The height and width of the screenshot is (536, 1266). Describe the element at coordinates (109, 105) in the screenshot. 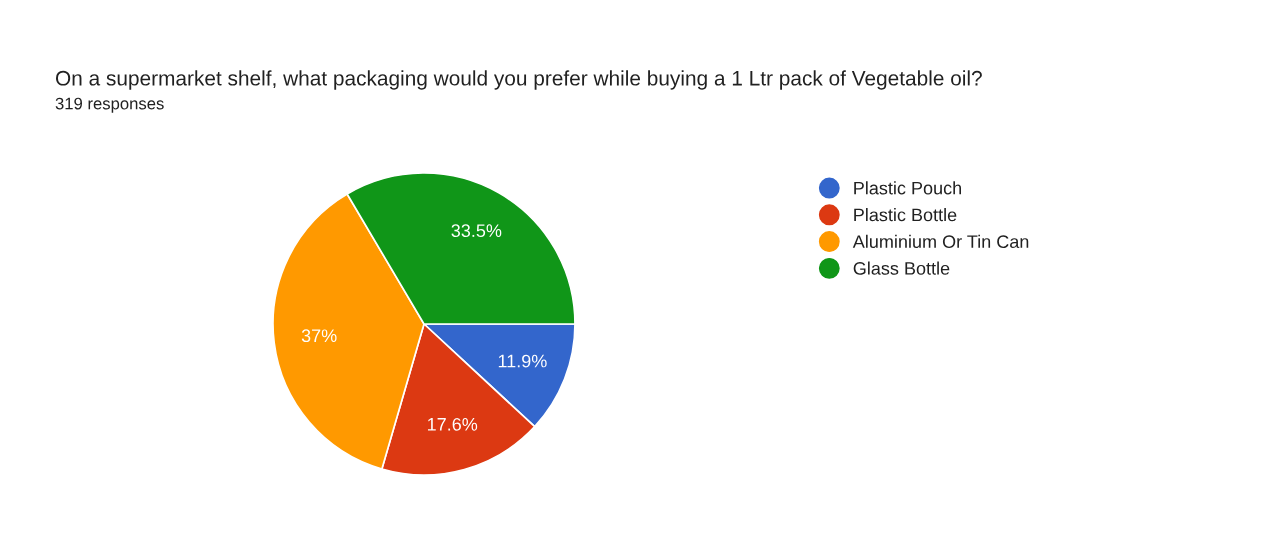

I see `text: 319 responses` at that location.